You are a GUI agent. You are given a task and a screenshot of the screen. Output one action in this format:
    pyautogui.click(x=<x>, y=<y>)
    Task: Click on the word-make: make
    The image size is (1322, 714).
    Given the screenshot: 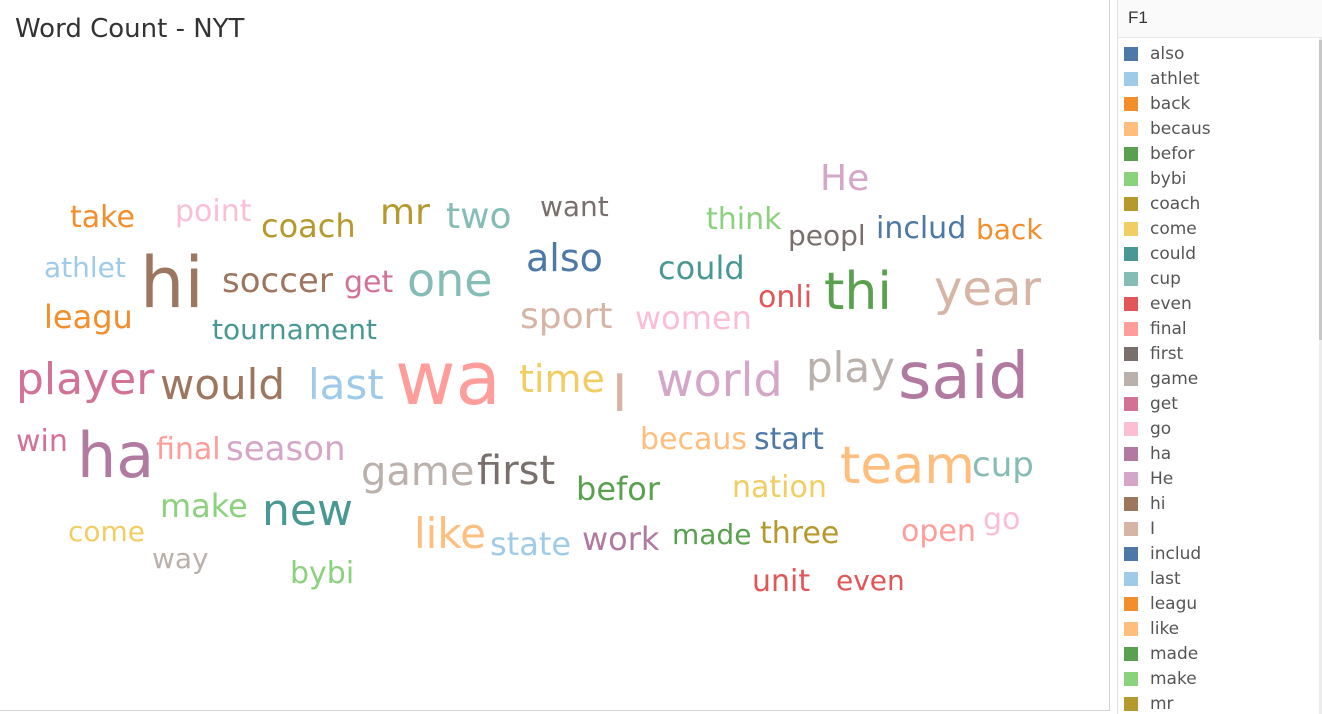 What is the action you would take?
    pyautogui.click(x=204, y=506)
    